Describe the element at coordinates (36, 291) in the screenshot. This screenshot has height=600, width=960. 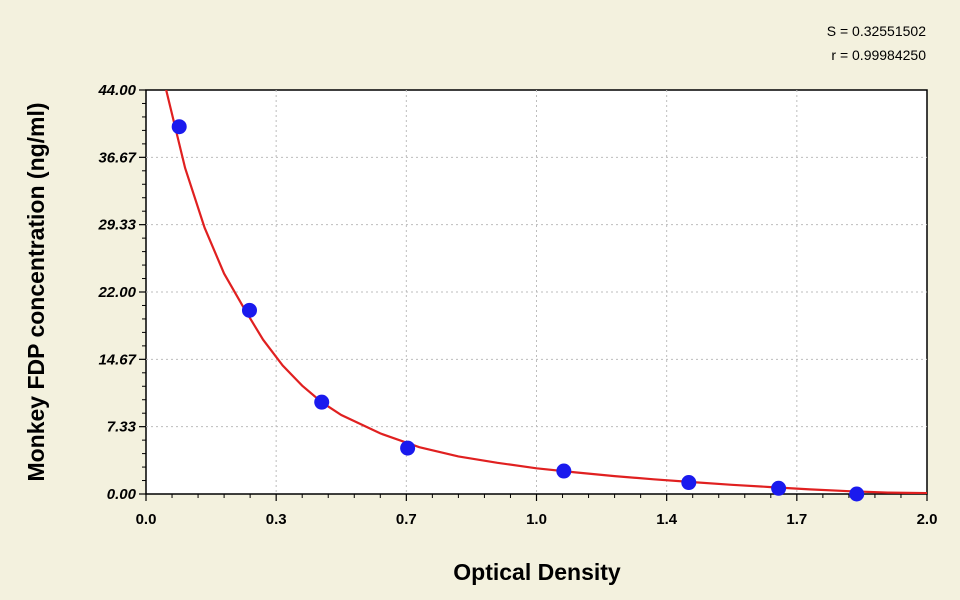
I see `y-axis-label: Monkey FDP concentration (ng/ml)` at that location.